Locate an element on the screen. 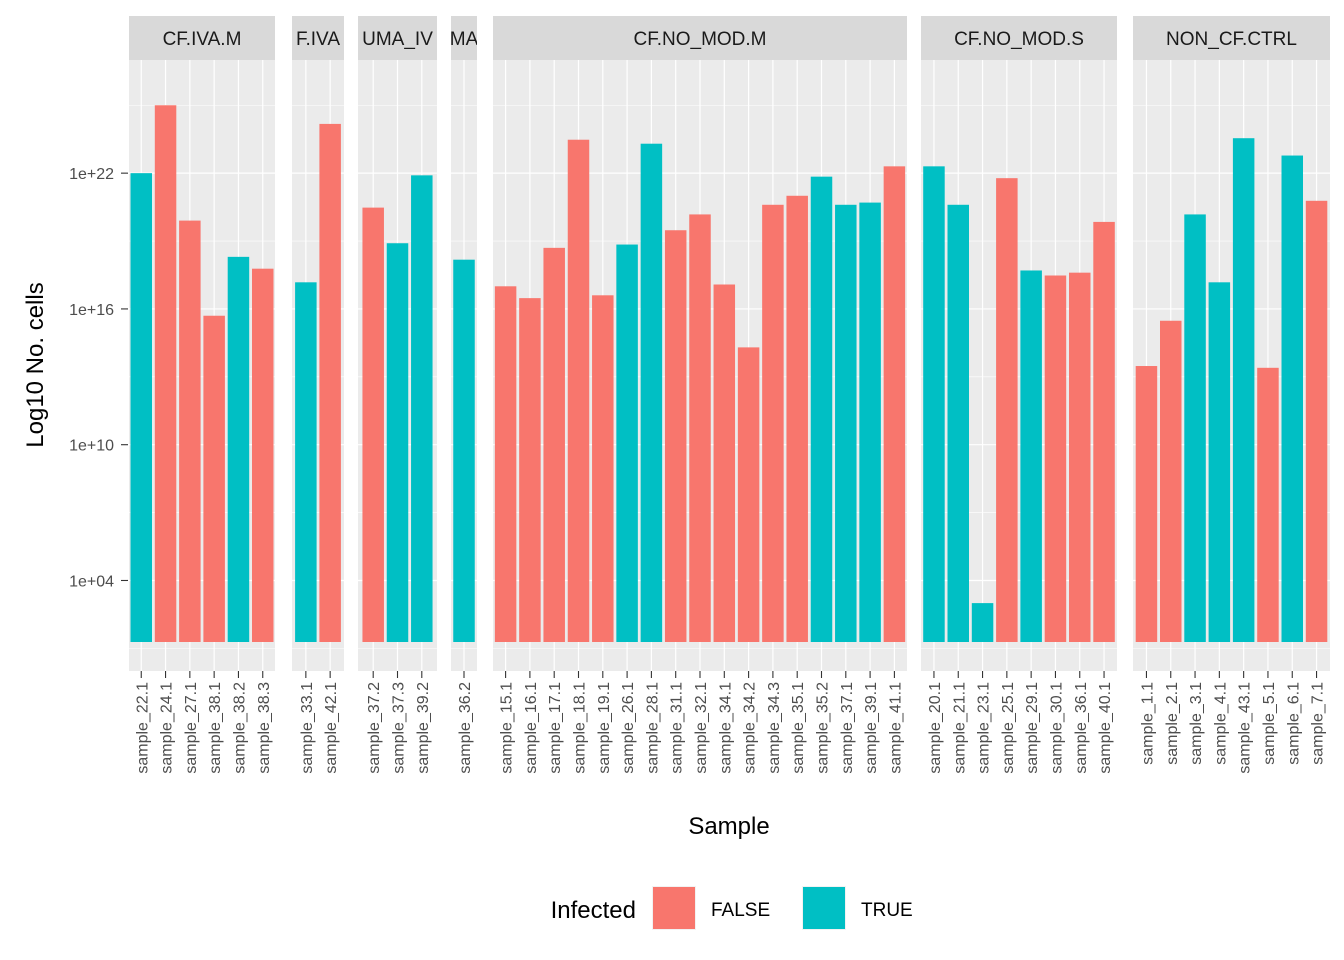 Image resolution: width=1344 pixels, height=960 pixels. x-tick-label: sample_1.1 is located at coordinates (1147, 723).